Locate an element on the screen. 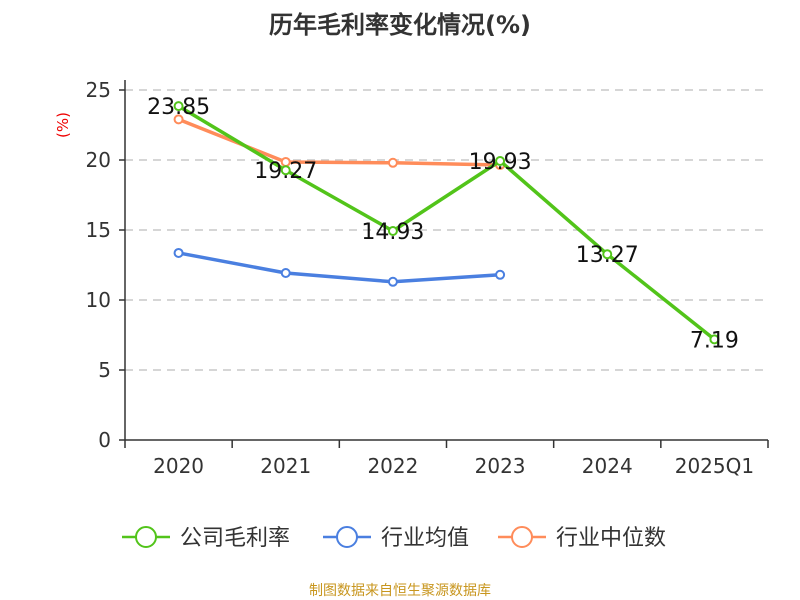 This screenshot has height=600, width=800. y-tick-label: 15 is located at coordinates (98, 230).